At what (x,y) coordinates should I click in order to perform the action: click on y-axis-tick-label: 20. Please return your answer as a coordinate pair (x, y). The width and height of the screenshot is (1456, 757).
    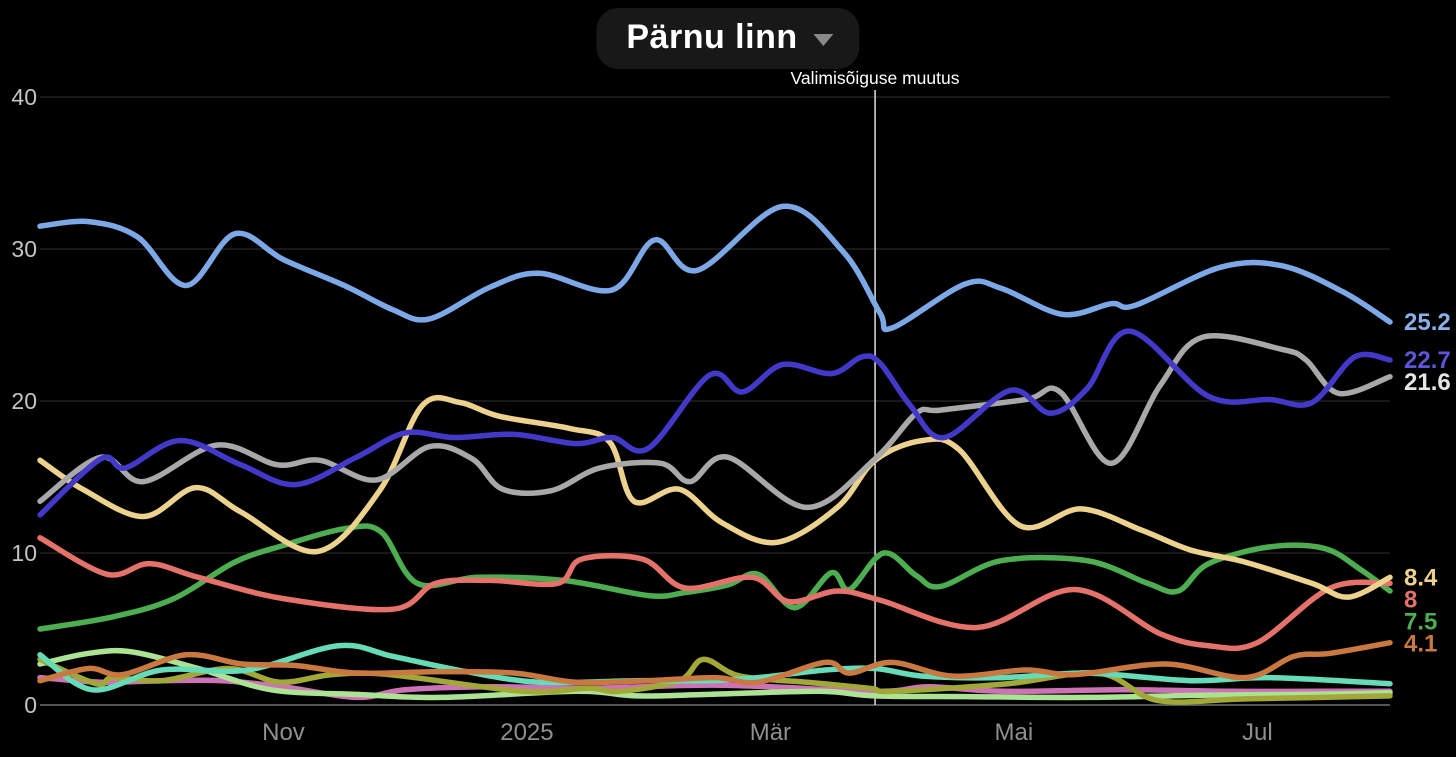
    Looking at the image, I should click on (24, 401).